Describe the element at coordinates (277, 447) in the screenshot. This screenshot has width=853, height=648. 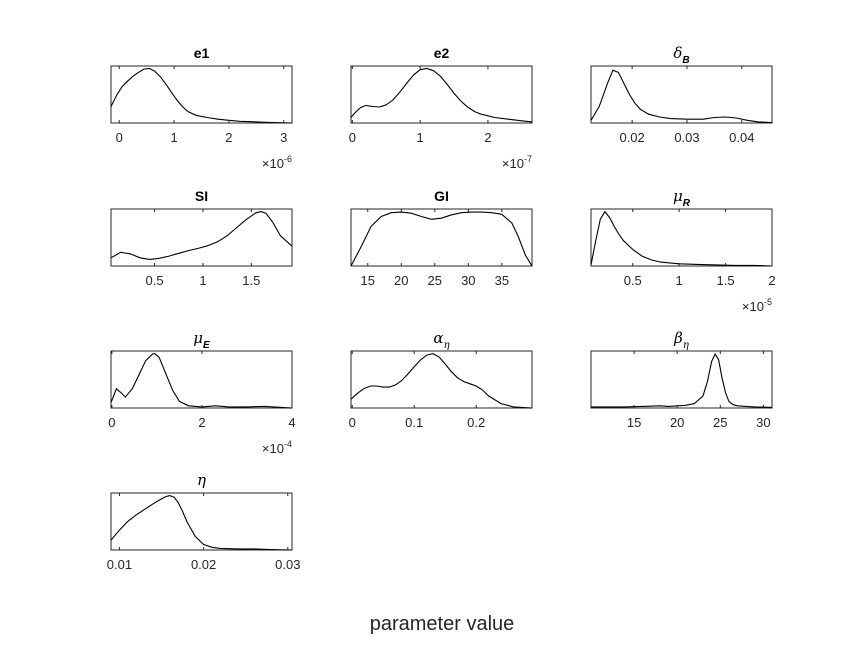
I see `x-exponent-label: ×10⁻⁴` at that location.